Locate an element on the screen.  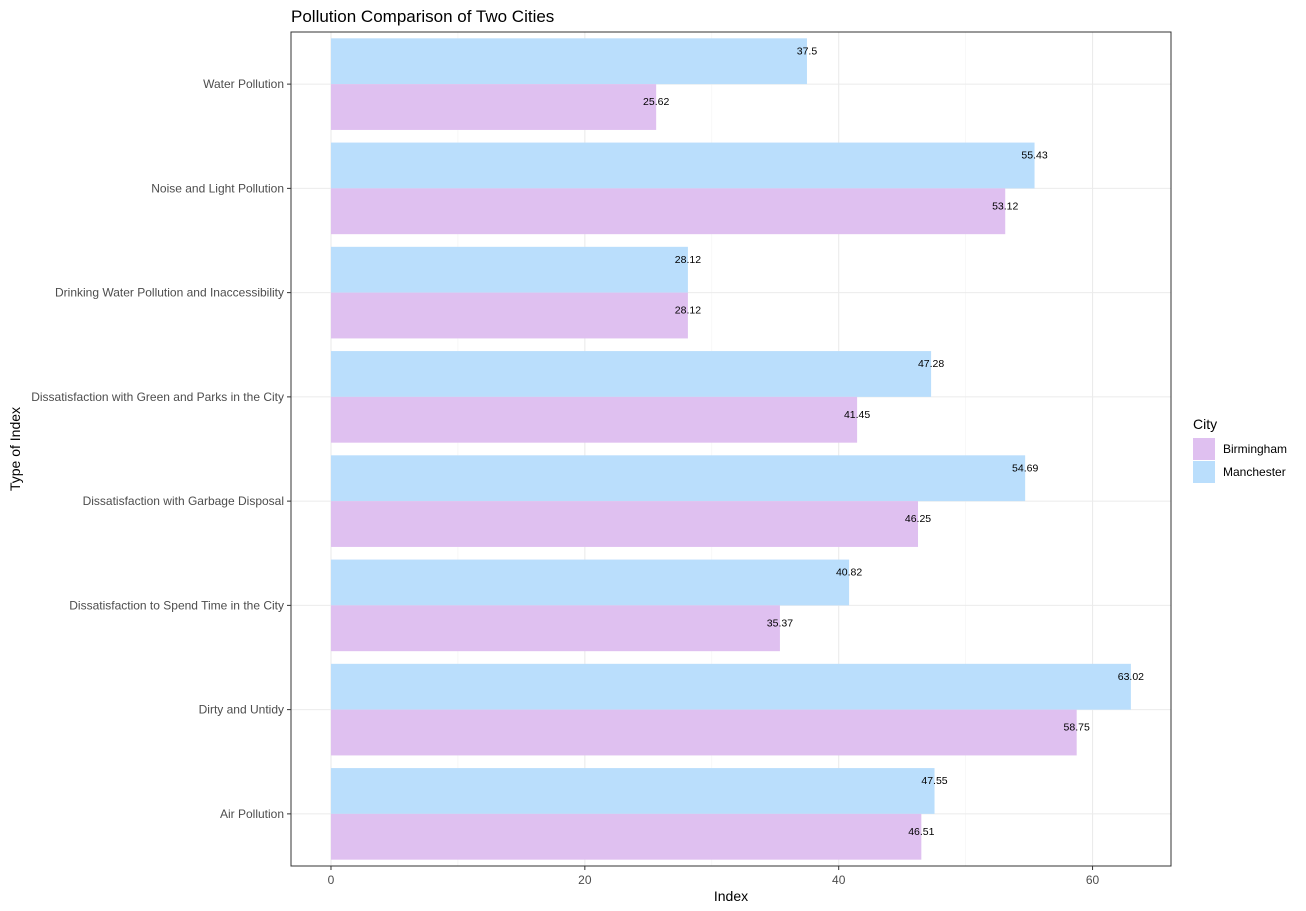
y-tick-label: Air Pollution is located at coordinates (252, 814).